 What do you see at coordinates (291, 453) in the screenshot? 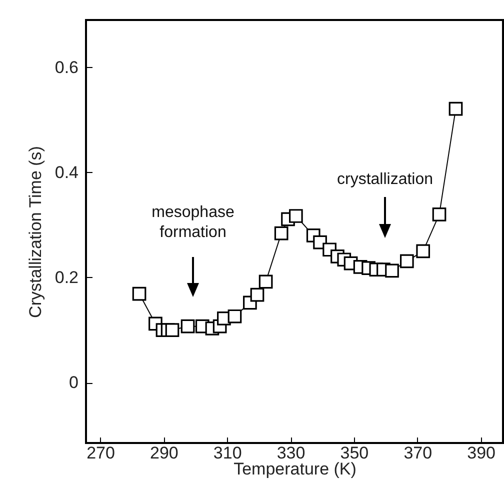
I see `x-tick-label: 330` at bounding box center [291, 453].